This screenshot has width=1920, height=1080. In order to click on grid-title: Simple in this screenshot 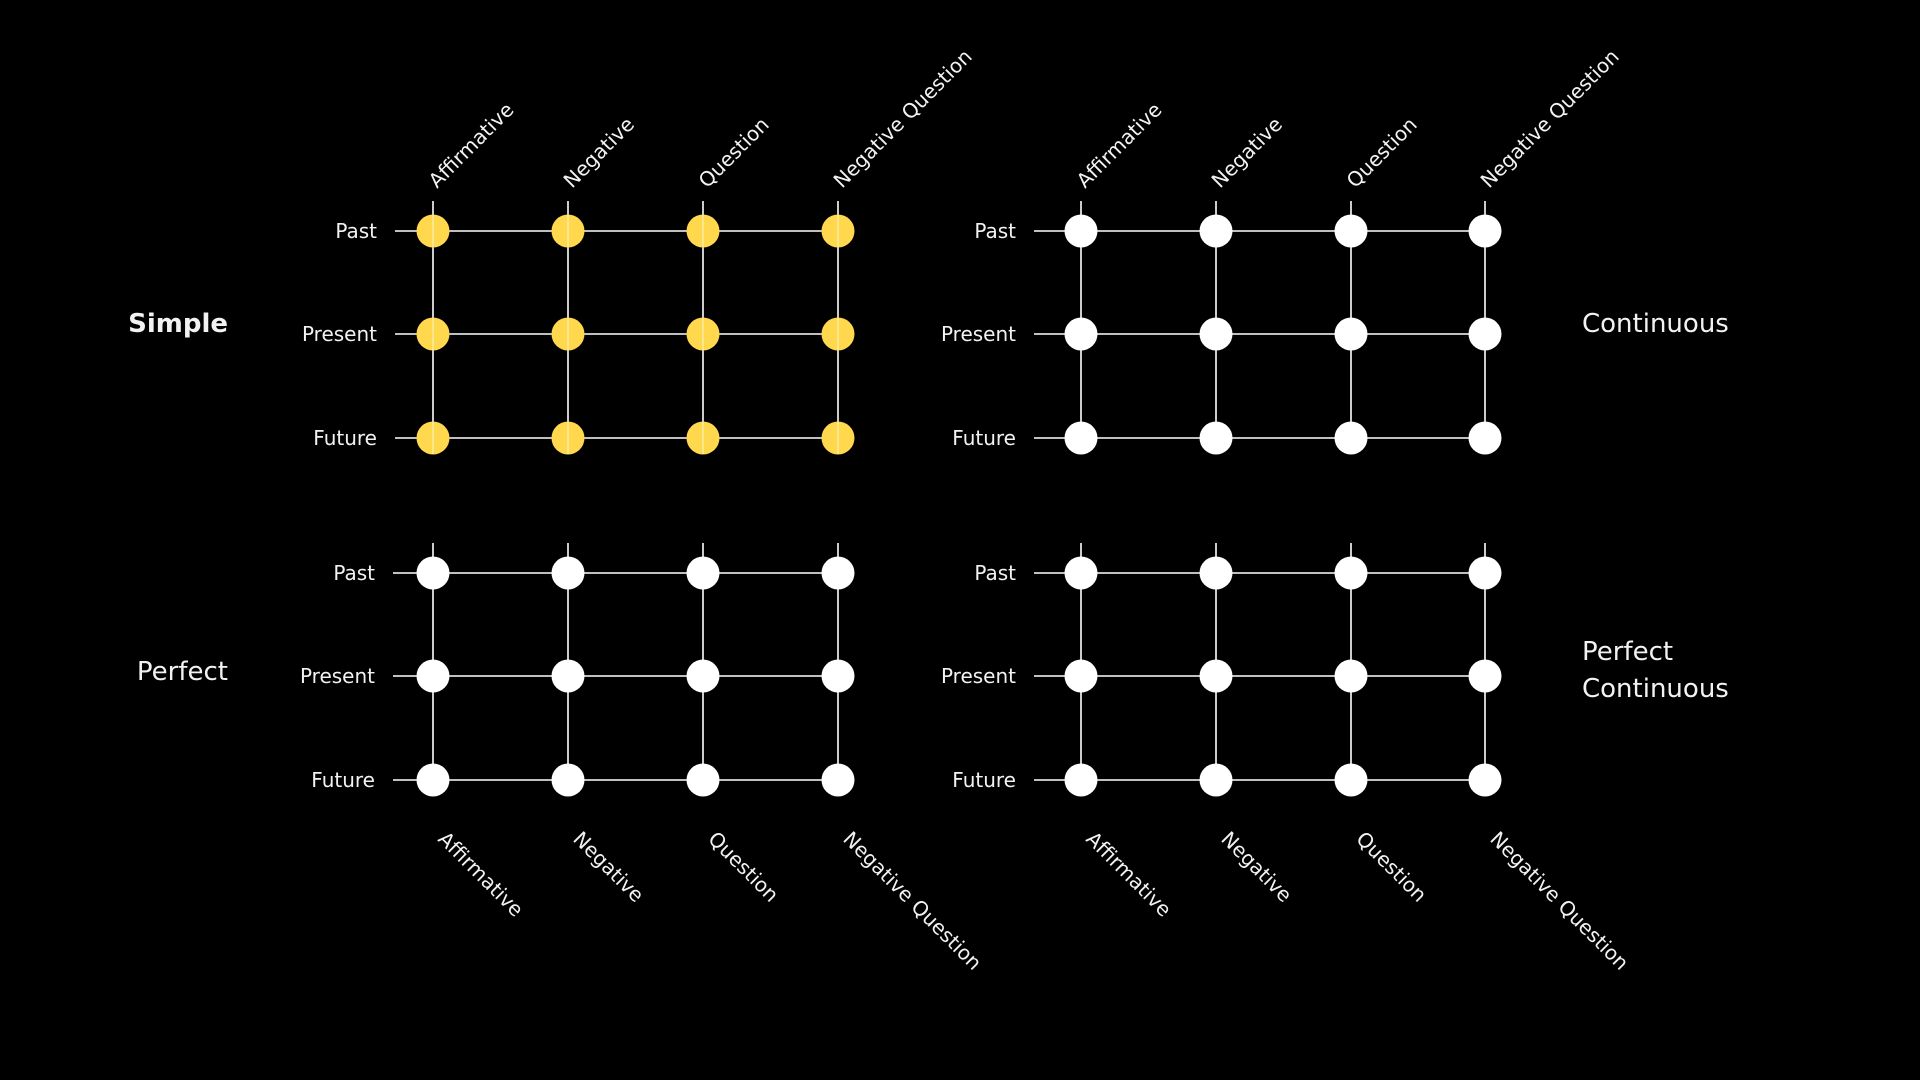, I will do `click(178, 324)`.